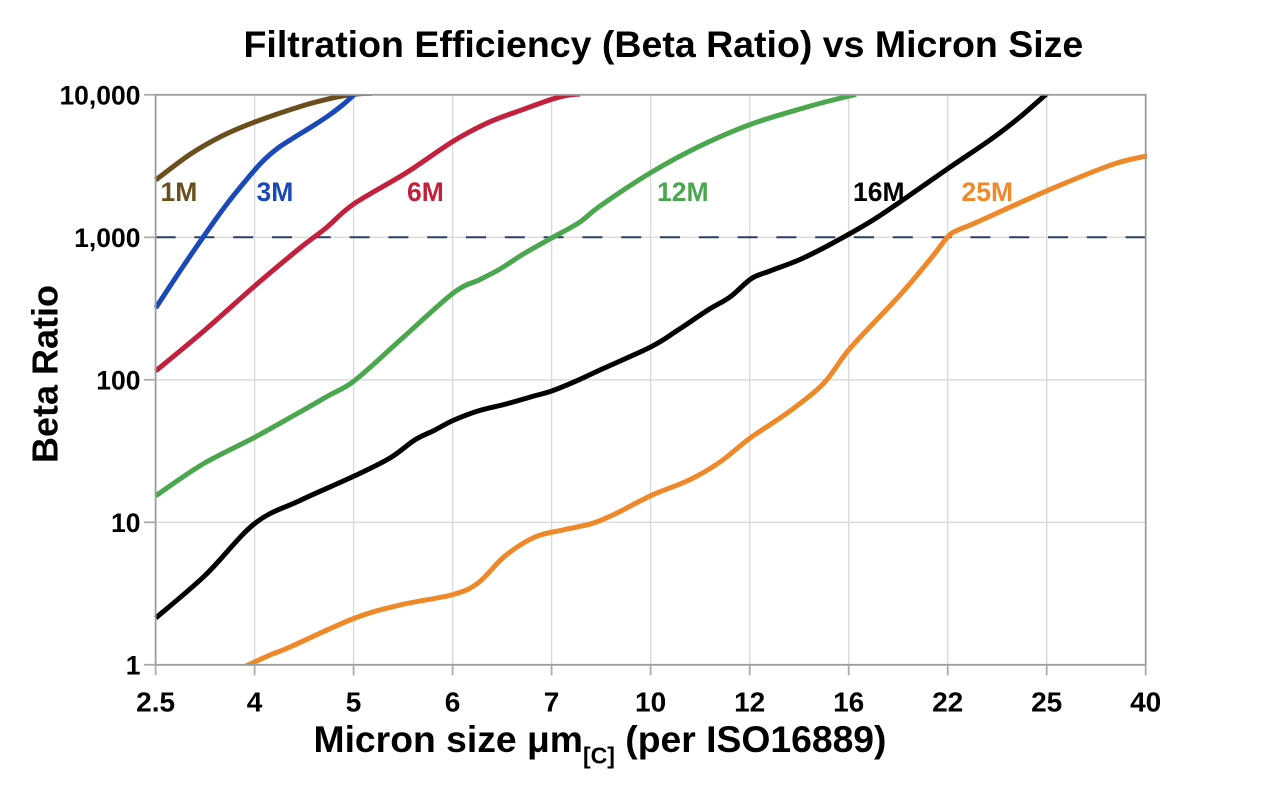  Describe the element at coordinates (107, 238) in the screenshot. I see `svg-text: 1,000` at that location.